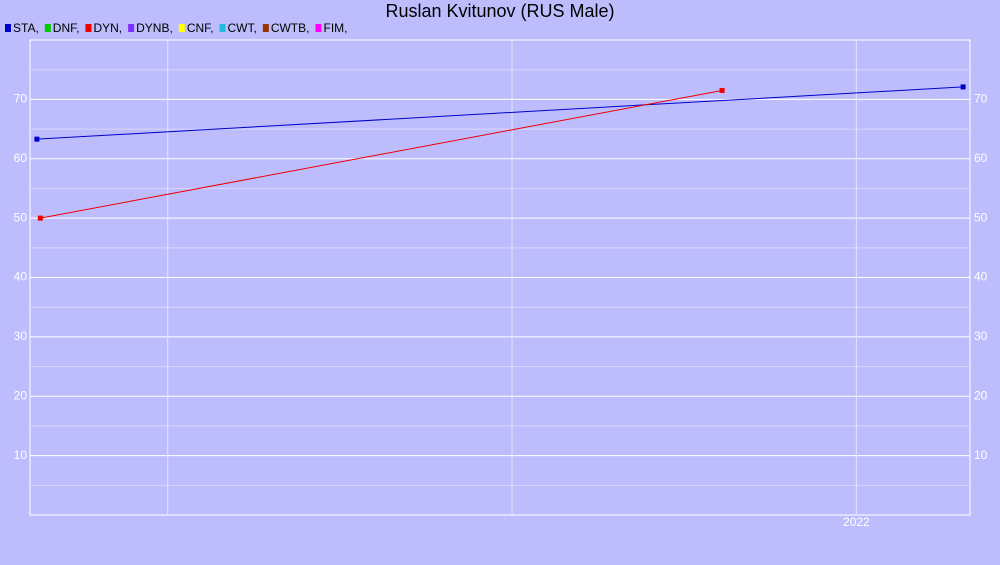 The width and height of the screenshot is (1000, 565). Describe the element at coordinates (856, 522) in the screenshot. I see `x-tick-label: 2022` at that location.